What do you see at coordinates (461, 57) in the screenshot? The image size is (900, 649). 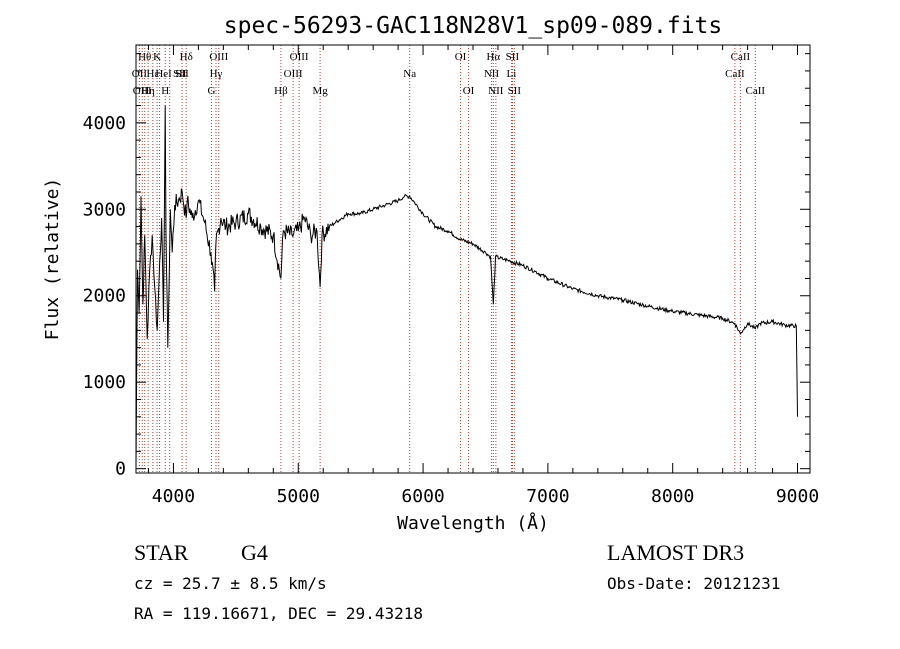 I see `line-label-oi-19: OI` at bounding box center [461, 57].